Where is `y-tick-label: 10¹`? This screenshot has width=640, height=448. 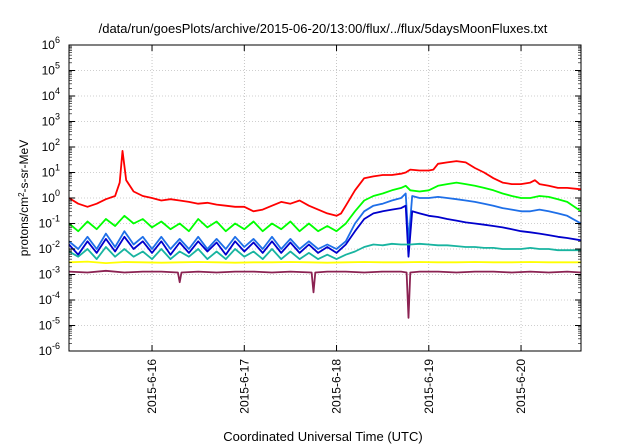
y-tick-label: 10¹ is located at coordinates (51, 171).